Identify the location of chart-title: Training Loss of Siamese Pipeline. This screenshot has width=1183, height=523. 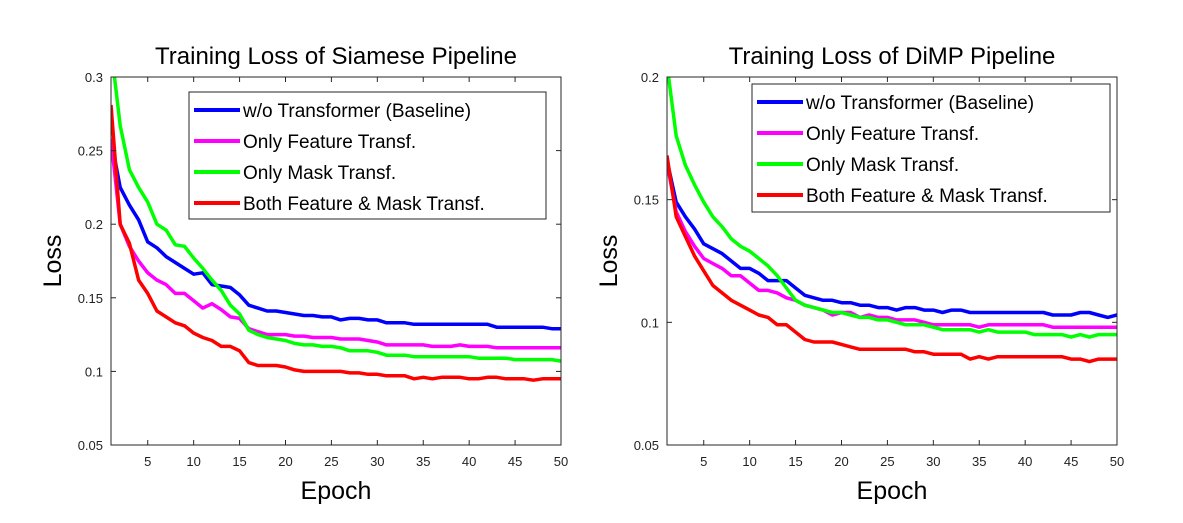
(336, 56).